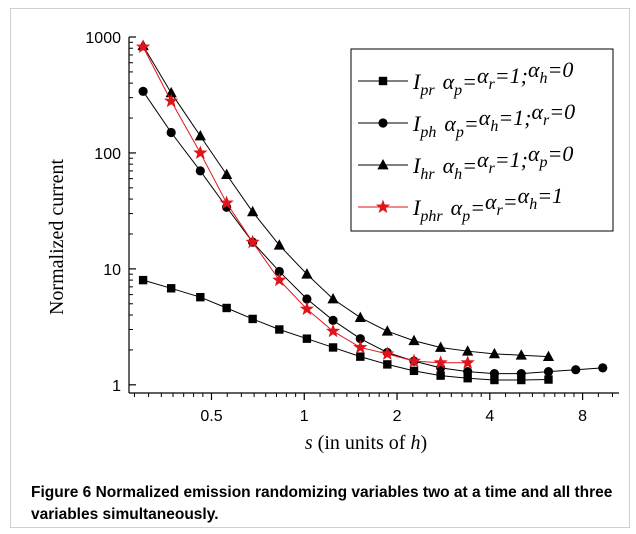 The height and width of the screenshot is (534, 636). What do you see at coordinates (57, 237) in the screenshot?
I see `y-axis-label: Normalized current` at bounding box center [57, 237].